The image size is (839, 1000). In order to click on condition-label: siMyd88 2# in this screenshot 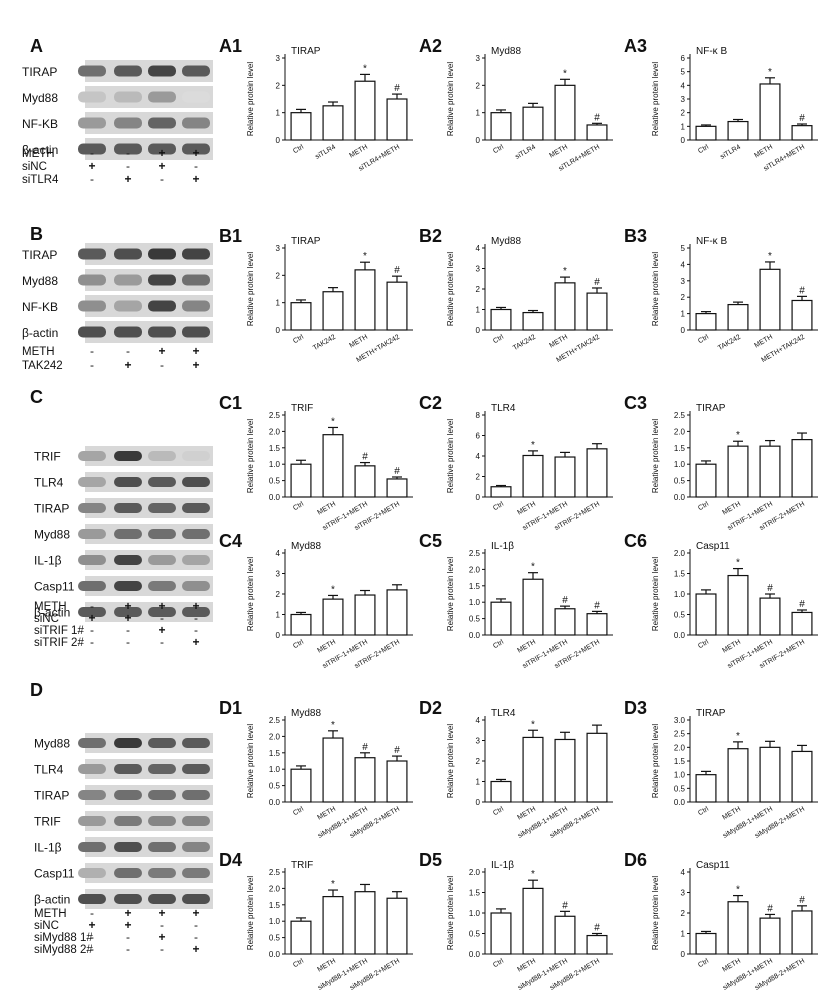, I will do `click(63, 950)`.